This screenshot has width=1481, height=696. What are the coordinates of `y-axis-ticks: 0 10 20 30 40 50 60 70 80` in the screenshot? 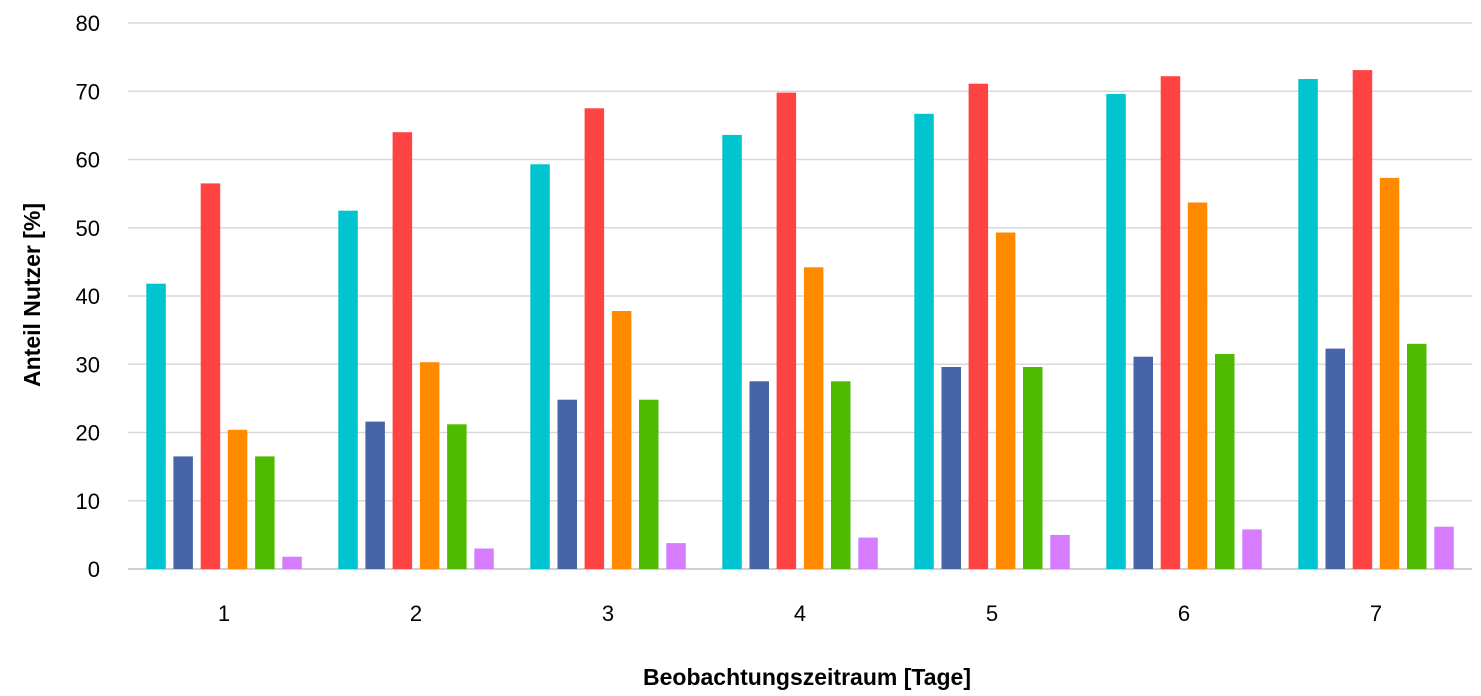 It's located at (88, 296).